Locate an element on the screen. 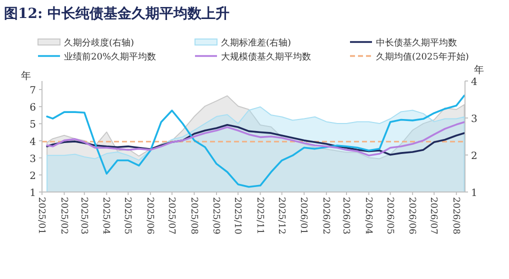 Image resolution: width=509 pixels, height=279 pixels. y-tick-label: 4 is located at coordinates (33, 142).